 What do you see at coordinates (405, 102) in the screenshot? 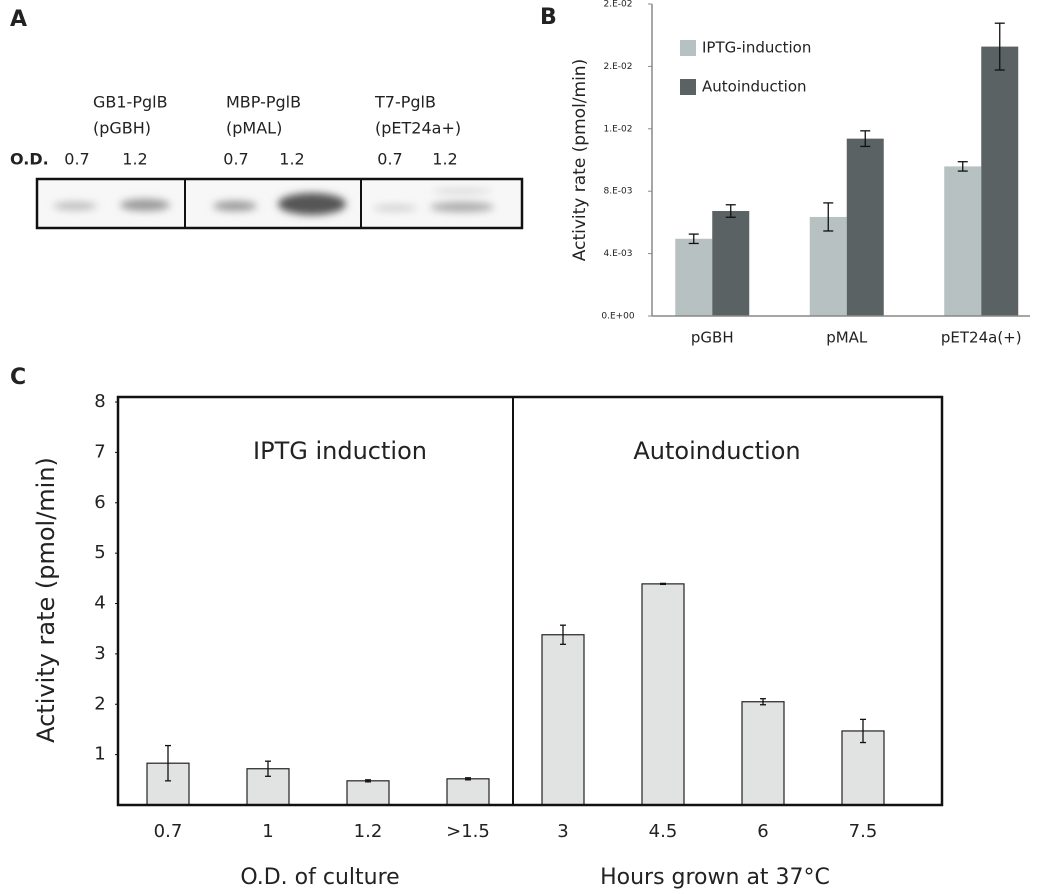
I see `lane-name: T7-PglB` at bounding box center [405, 102].